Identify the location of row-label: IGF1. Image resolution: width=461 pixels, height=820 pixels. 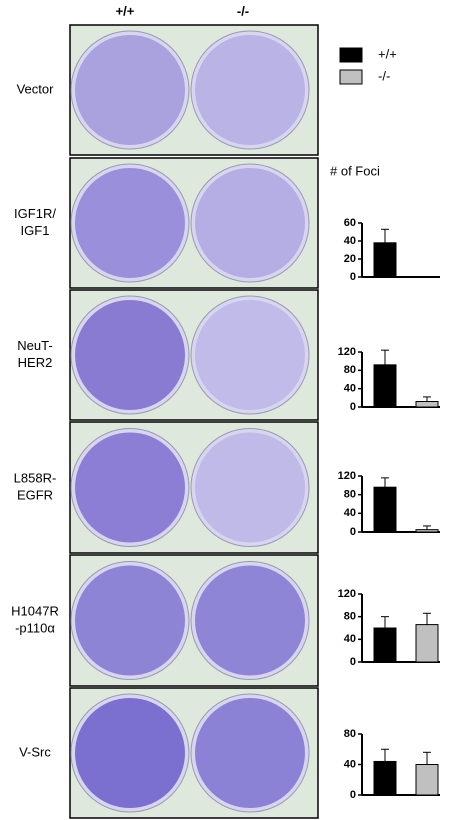
(35, 230).